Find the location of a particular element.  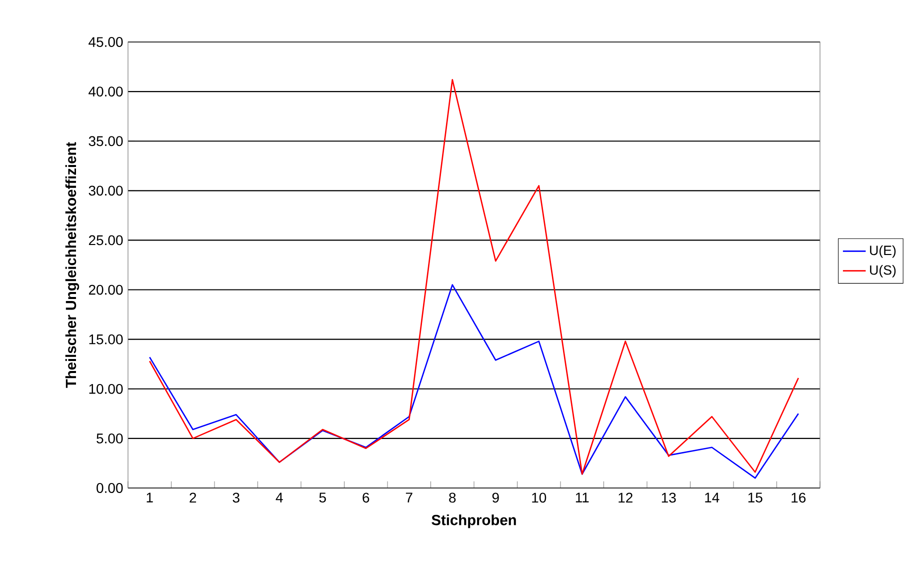

y-tick-label: 20.00 is located at coordinates (105, 289).